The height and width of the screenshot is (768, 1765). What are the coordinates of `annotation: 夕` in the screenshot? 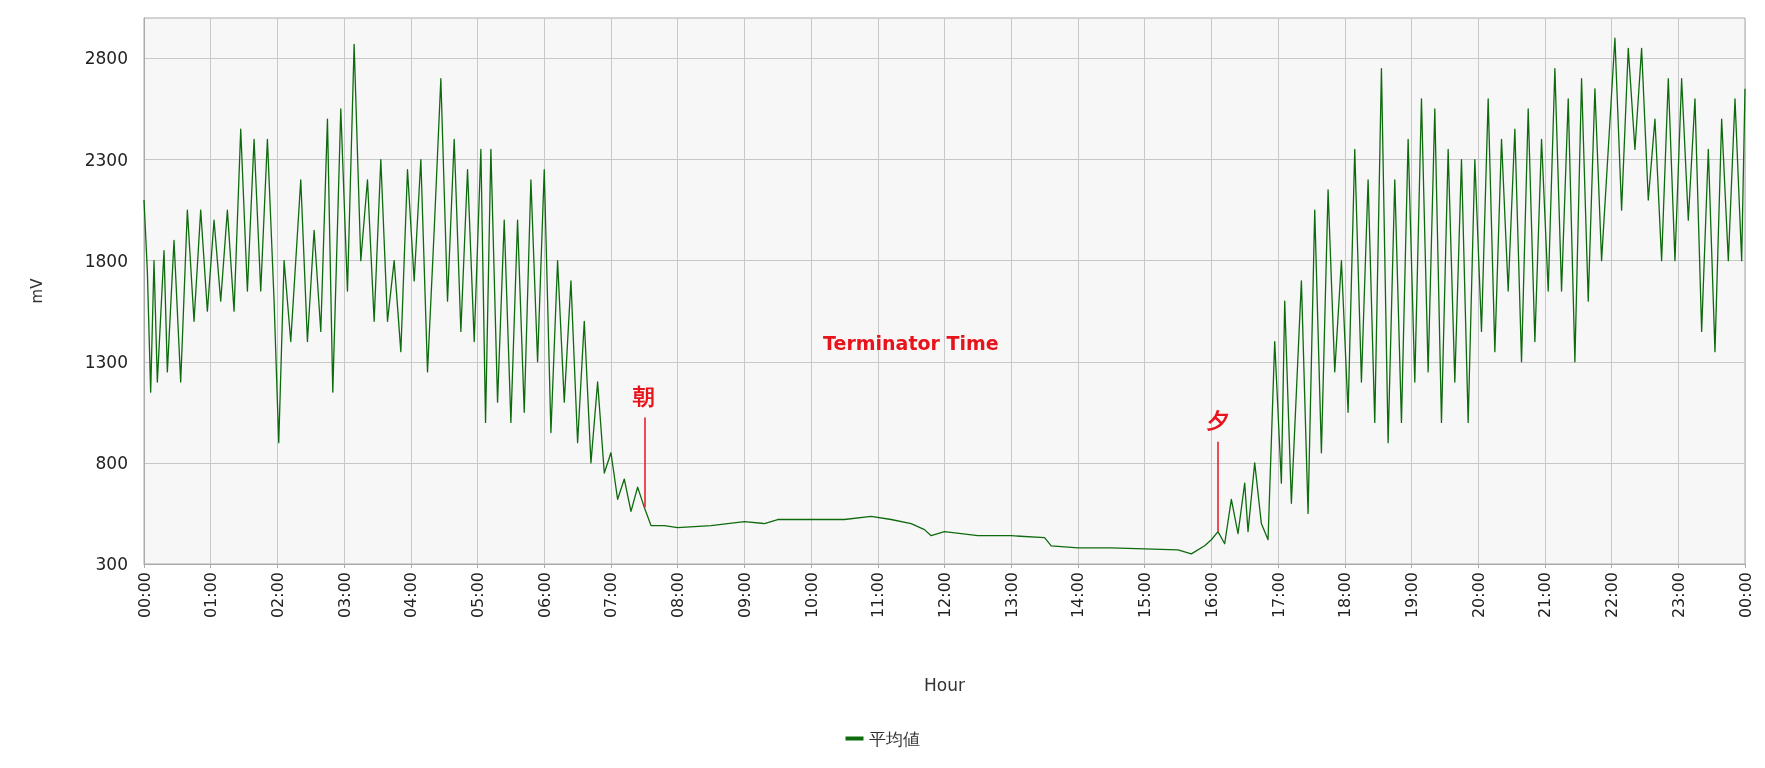 It's located at (1217, 421).